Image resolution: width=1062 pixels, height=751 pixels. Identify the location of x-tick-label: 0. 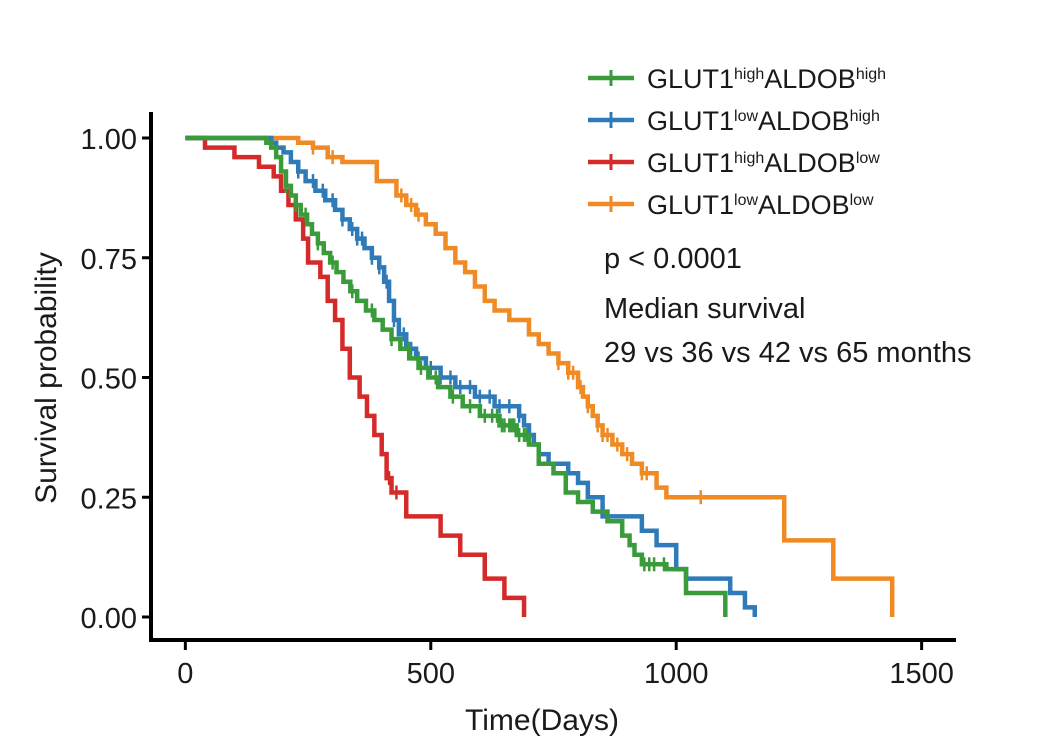
(185, 674).